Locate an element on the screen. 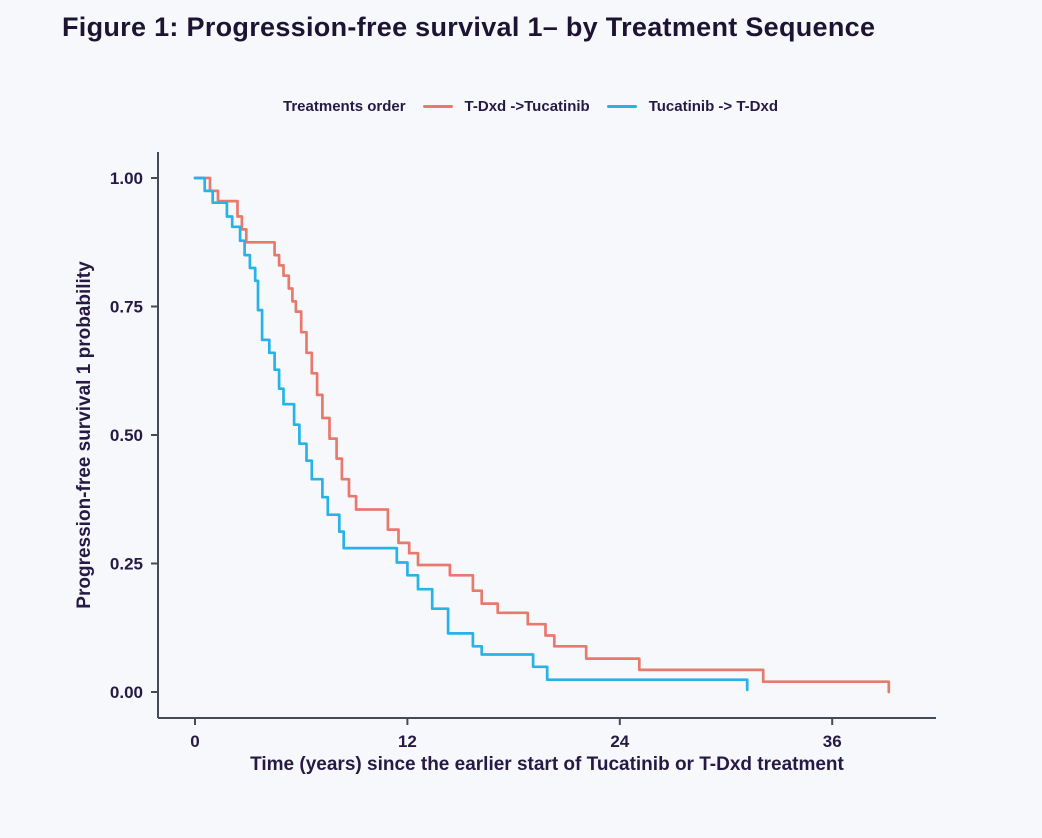 This screenshot has height=838, width=1042. x-tick-label: 0 is located at coordinates (194, 741).